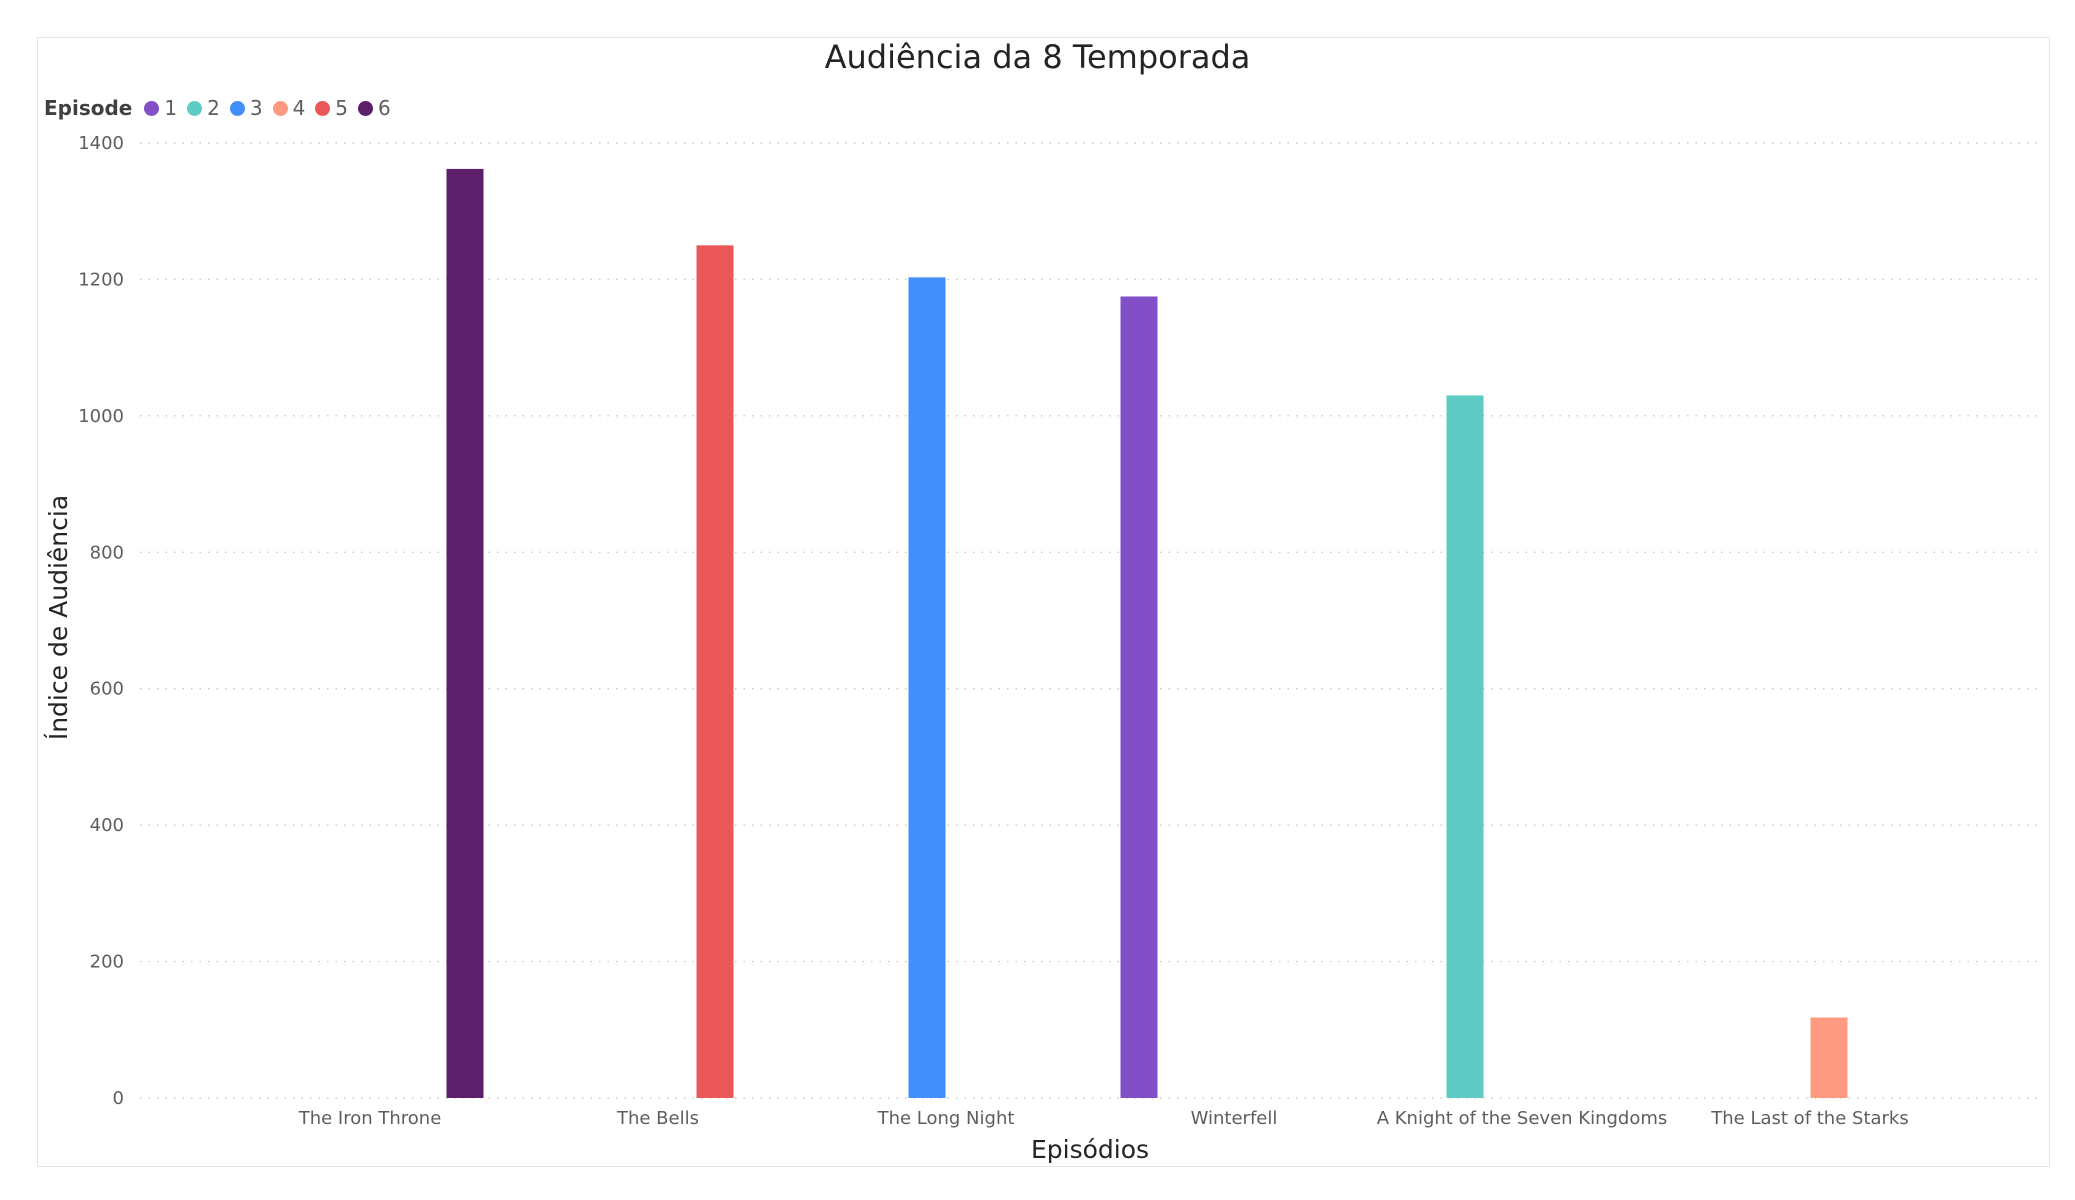 The width and height of the screenshot is (2075, 1200). I want to click on x-tick-label: A Knight of the Seven Kingdoms, so click(1522, 1118).